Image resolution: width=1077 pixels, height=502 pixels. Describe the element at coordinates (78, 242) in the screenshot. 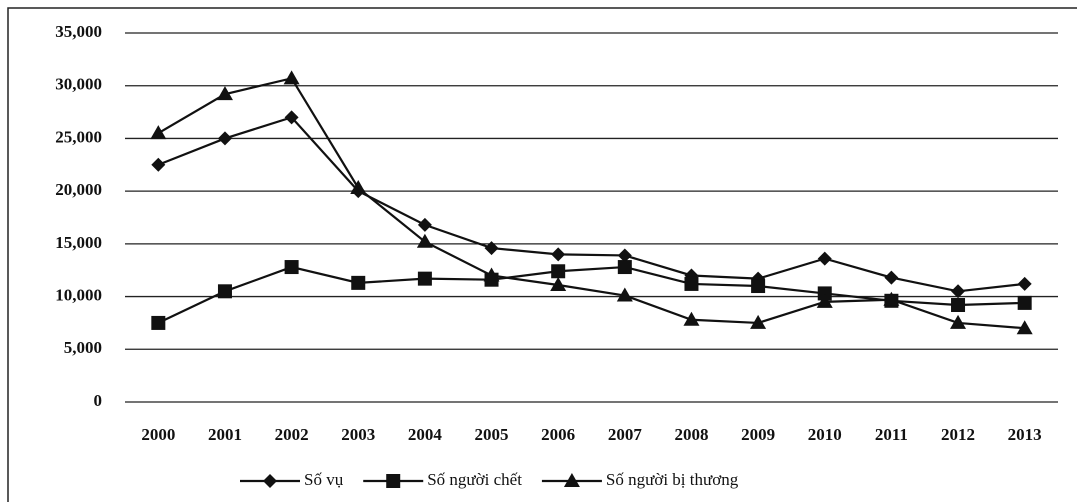

I see `y-tick-label: 15,000` at that location.